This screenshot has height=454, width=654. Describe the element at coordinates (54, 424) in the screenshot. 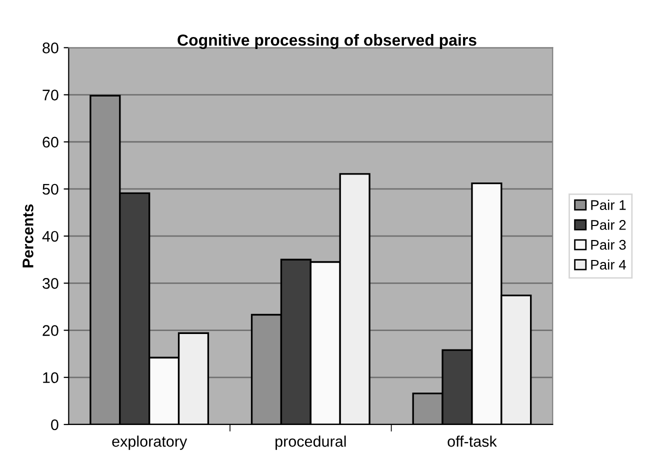

I see `y-tick-label: 0` at that location.